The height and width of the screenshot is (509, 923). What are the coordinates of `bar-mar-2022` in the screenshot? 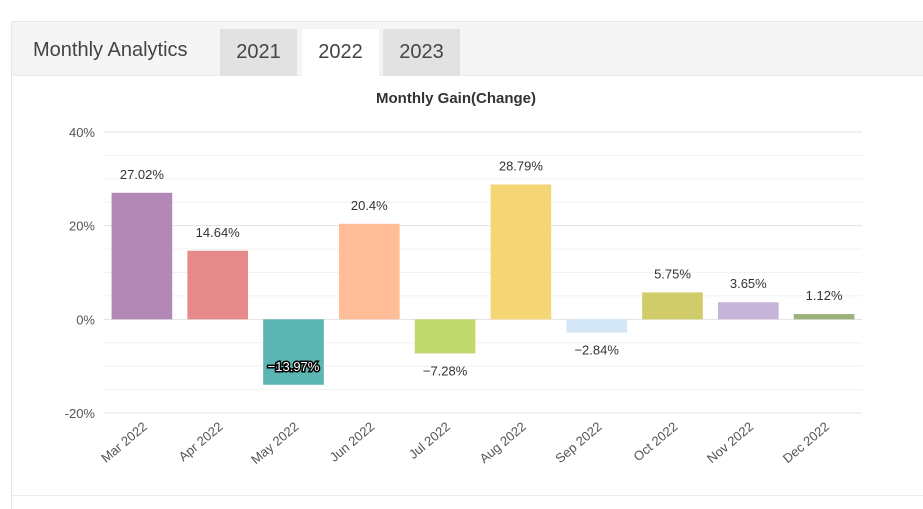 It's located at (142, 256).